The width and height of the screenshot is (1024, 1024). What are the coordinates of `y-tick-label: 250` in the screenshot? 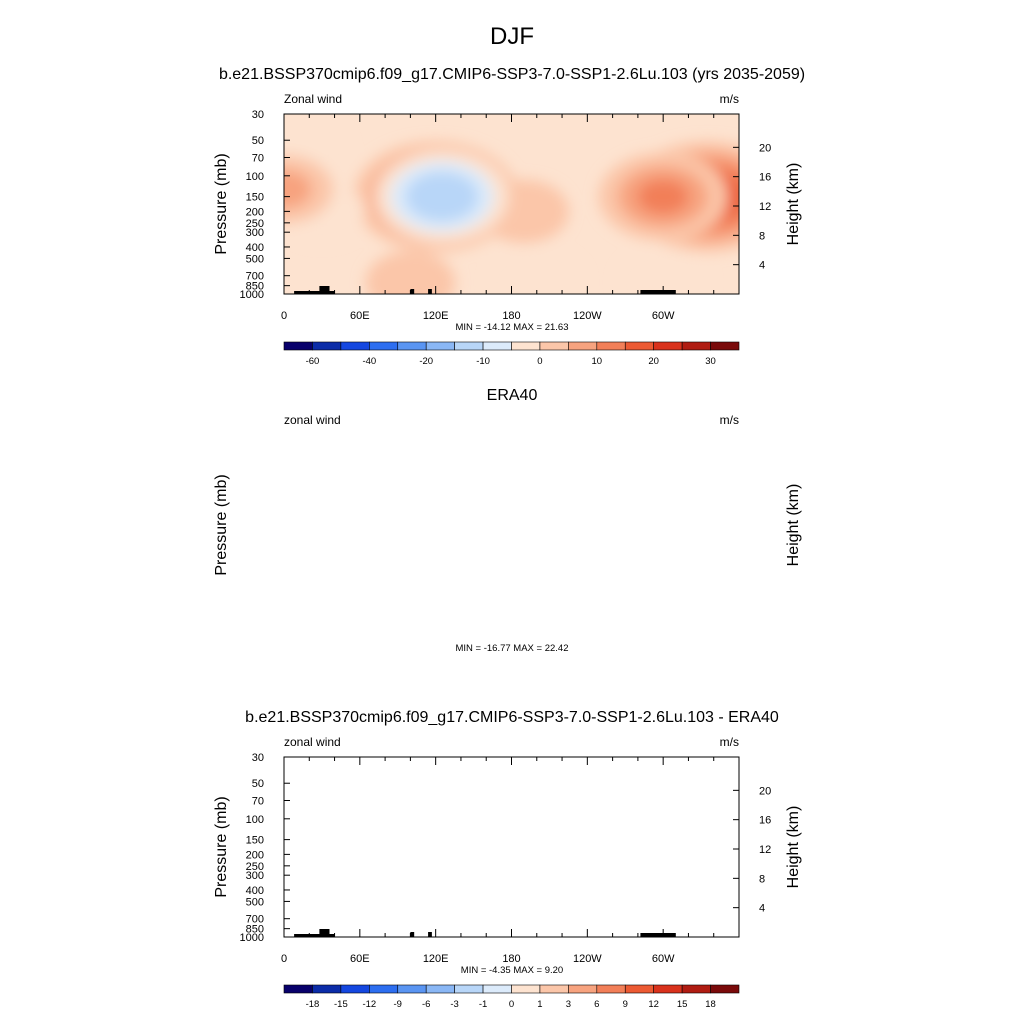 It's located at (255, 224).